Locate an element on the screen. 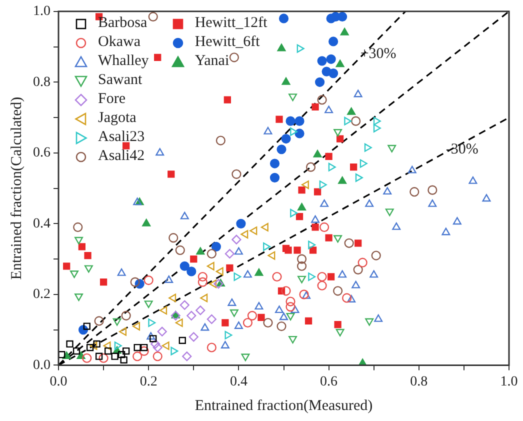  x-tick-label: 0.8 is located at coordinates (419, 382).